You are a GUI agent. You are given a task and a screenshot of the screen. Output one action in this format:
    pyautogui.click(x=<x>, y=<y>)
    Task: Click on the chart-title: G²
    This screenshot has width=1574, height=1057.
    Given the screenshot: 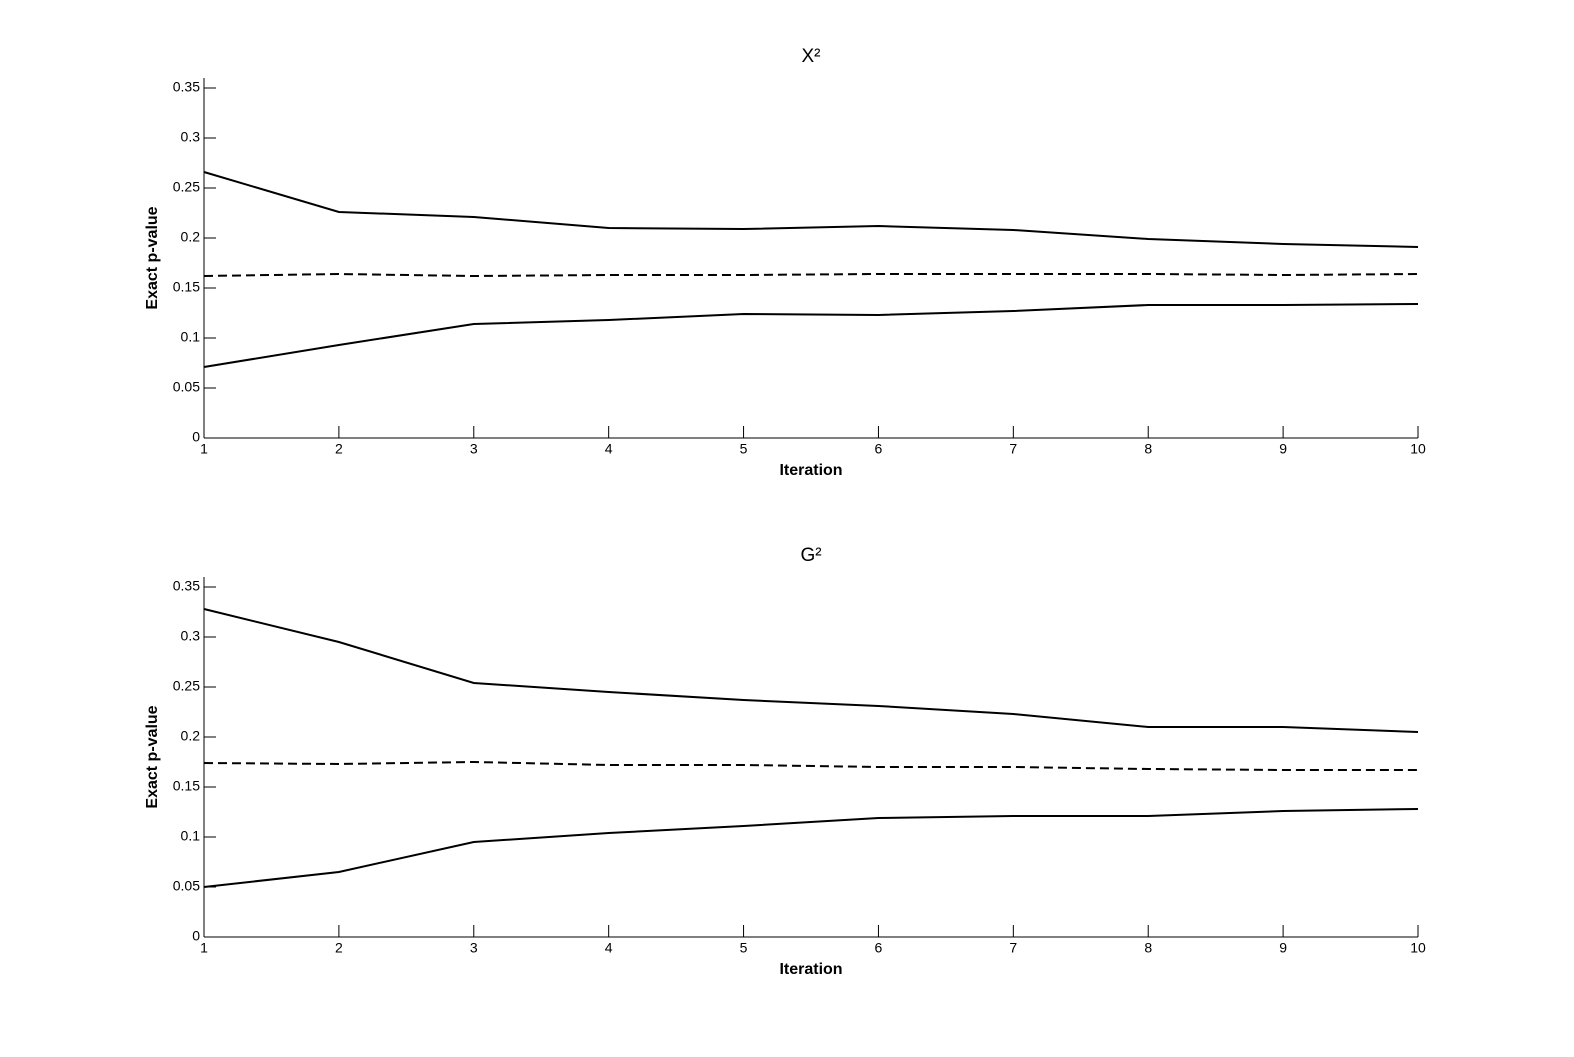 What is the action you would take?
    pyautogui.click(x=810, y=555)
    